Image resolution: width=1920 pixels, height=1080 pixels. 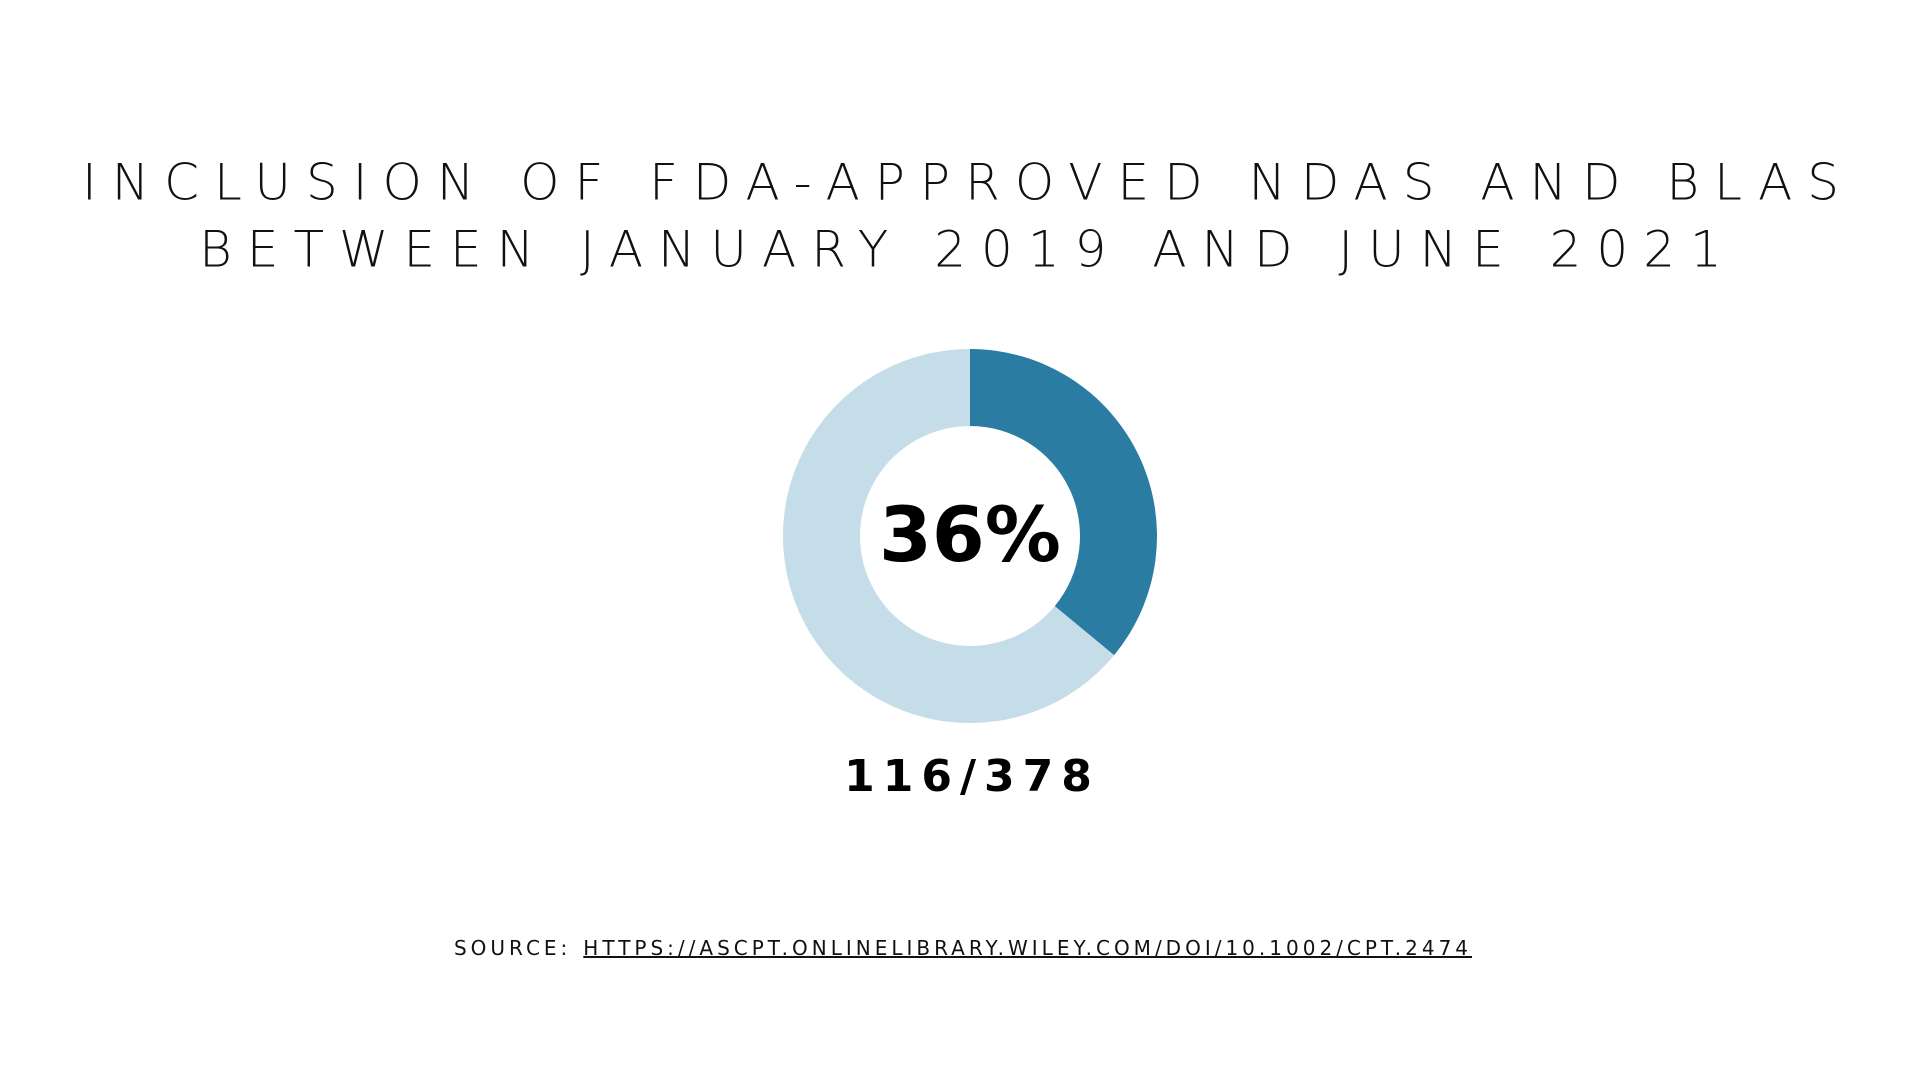 I want to click on chart-title-line: BETWEEN JANUARY 2019 AND JUNE 2021, so click(x=968, y=250).